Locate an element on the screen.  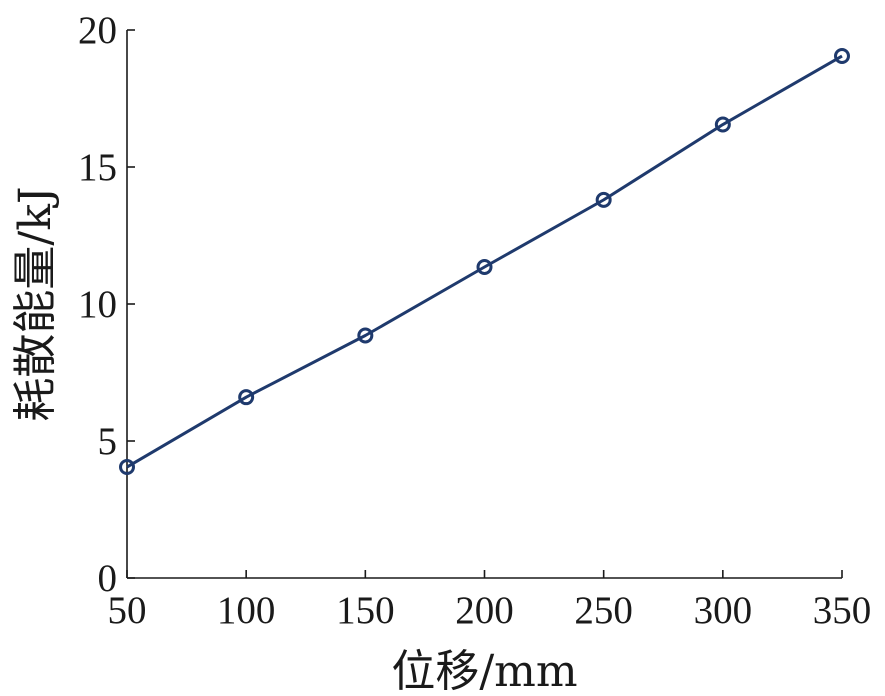
x-tick-label: 300 is located at coordinates (723, 610).